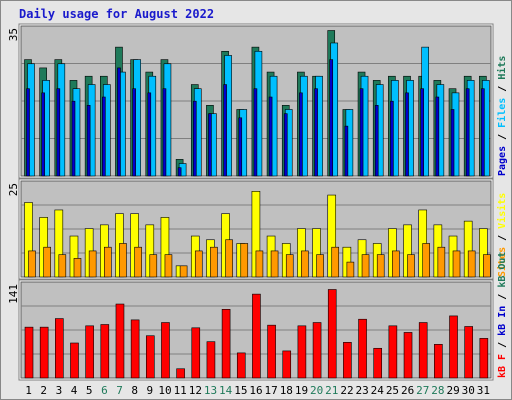  What do you see at coordinates (502, 113) in the screenshot?
I see `legend-item: Files` at bounding box center [502, 113].